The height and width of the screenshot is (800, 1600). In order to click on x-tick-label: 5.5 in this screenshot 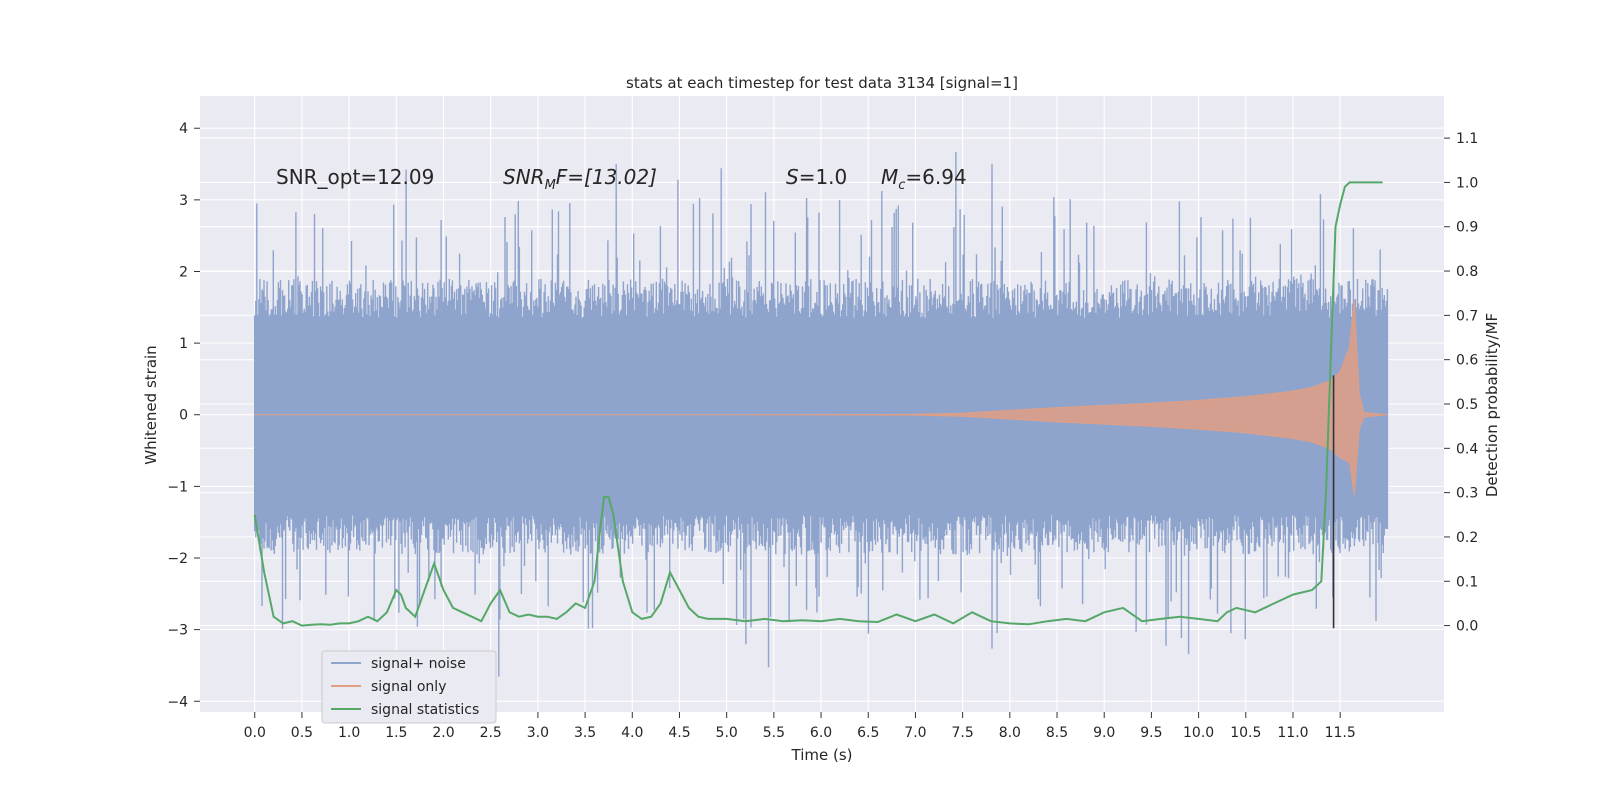, I will do `click(774, 733)`.